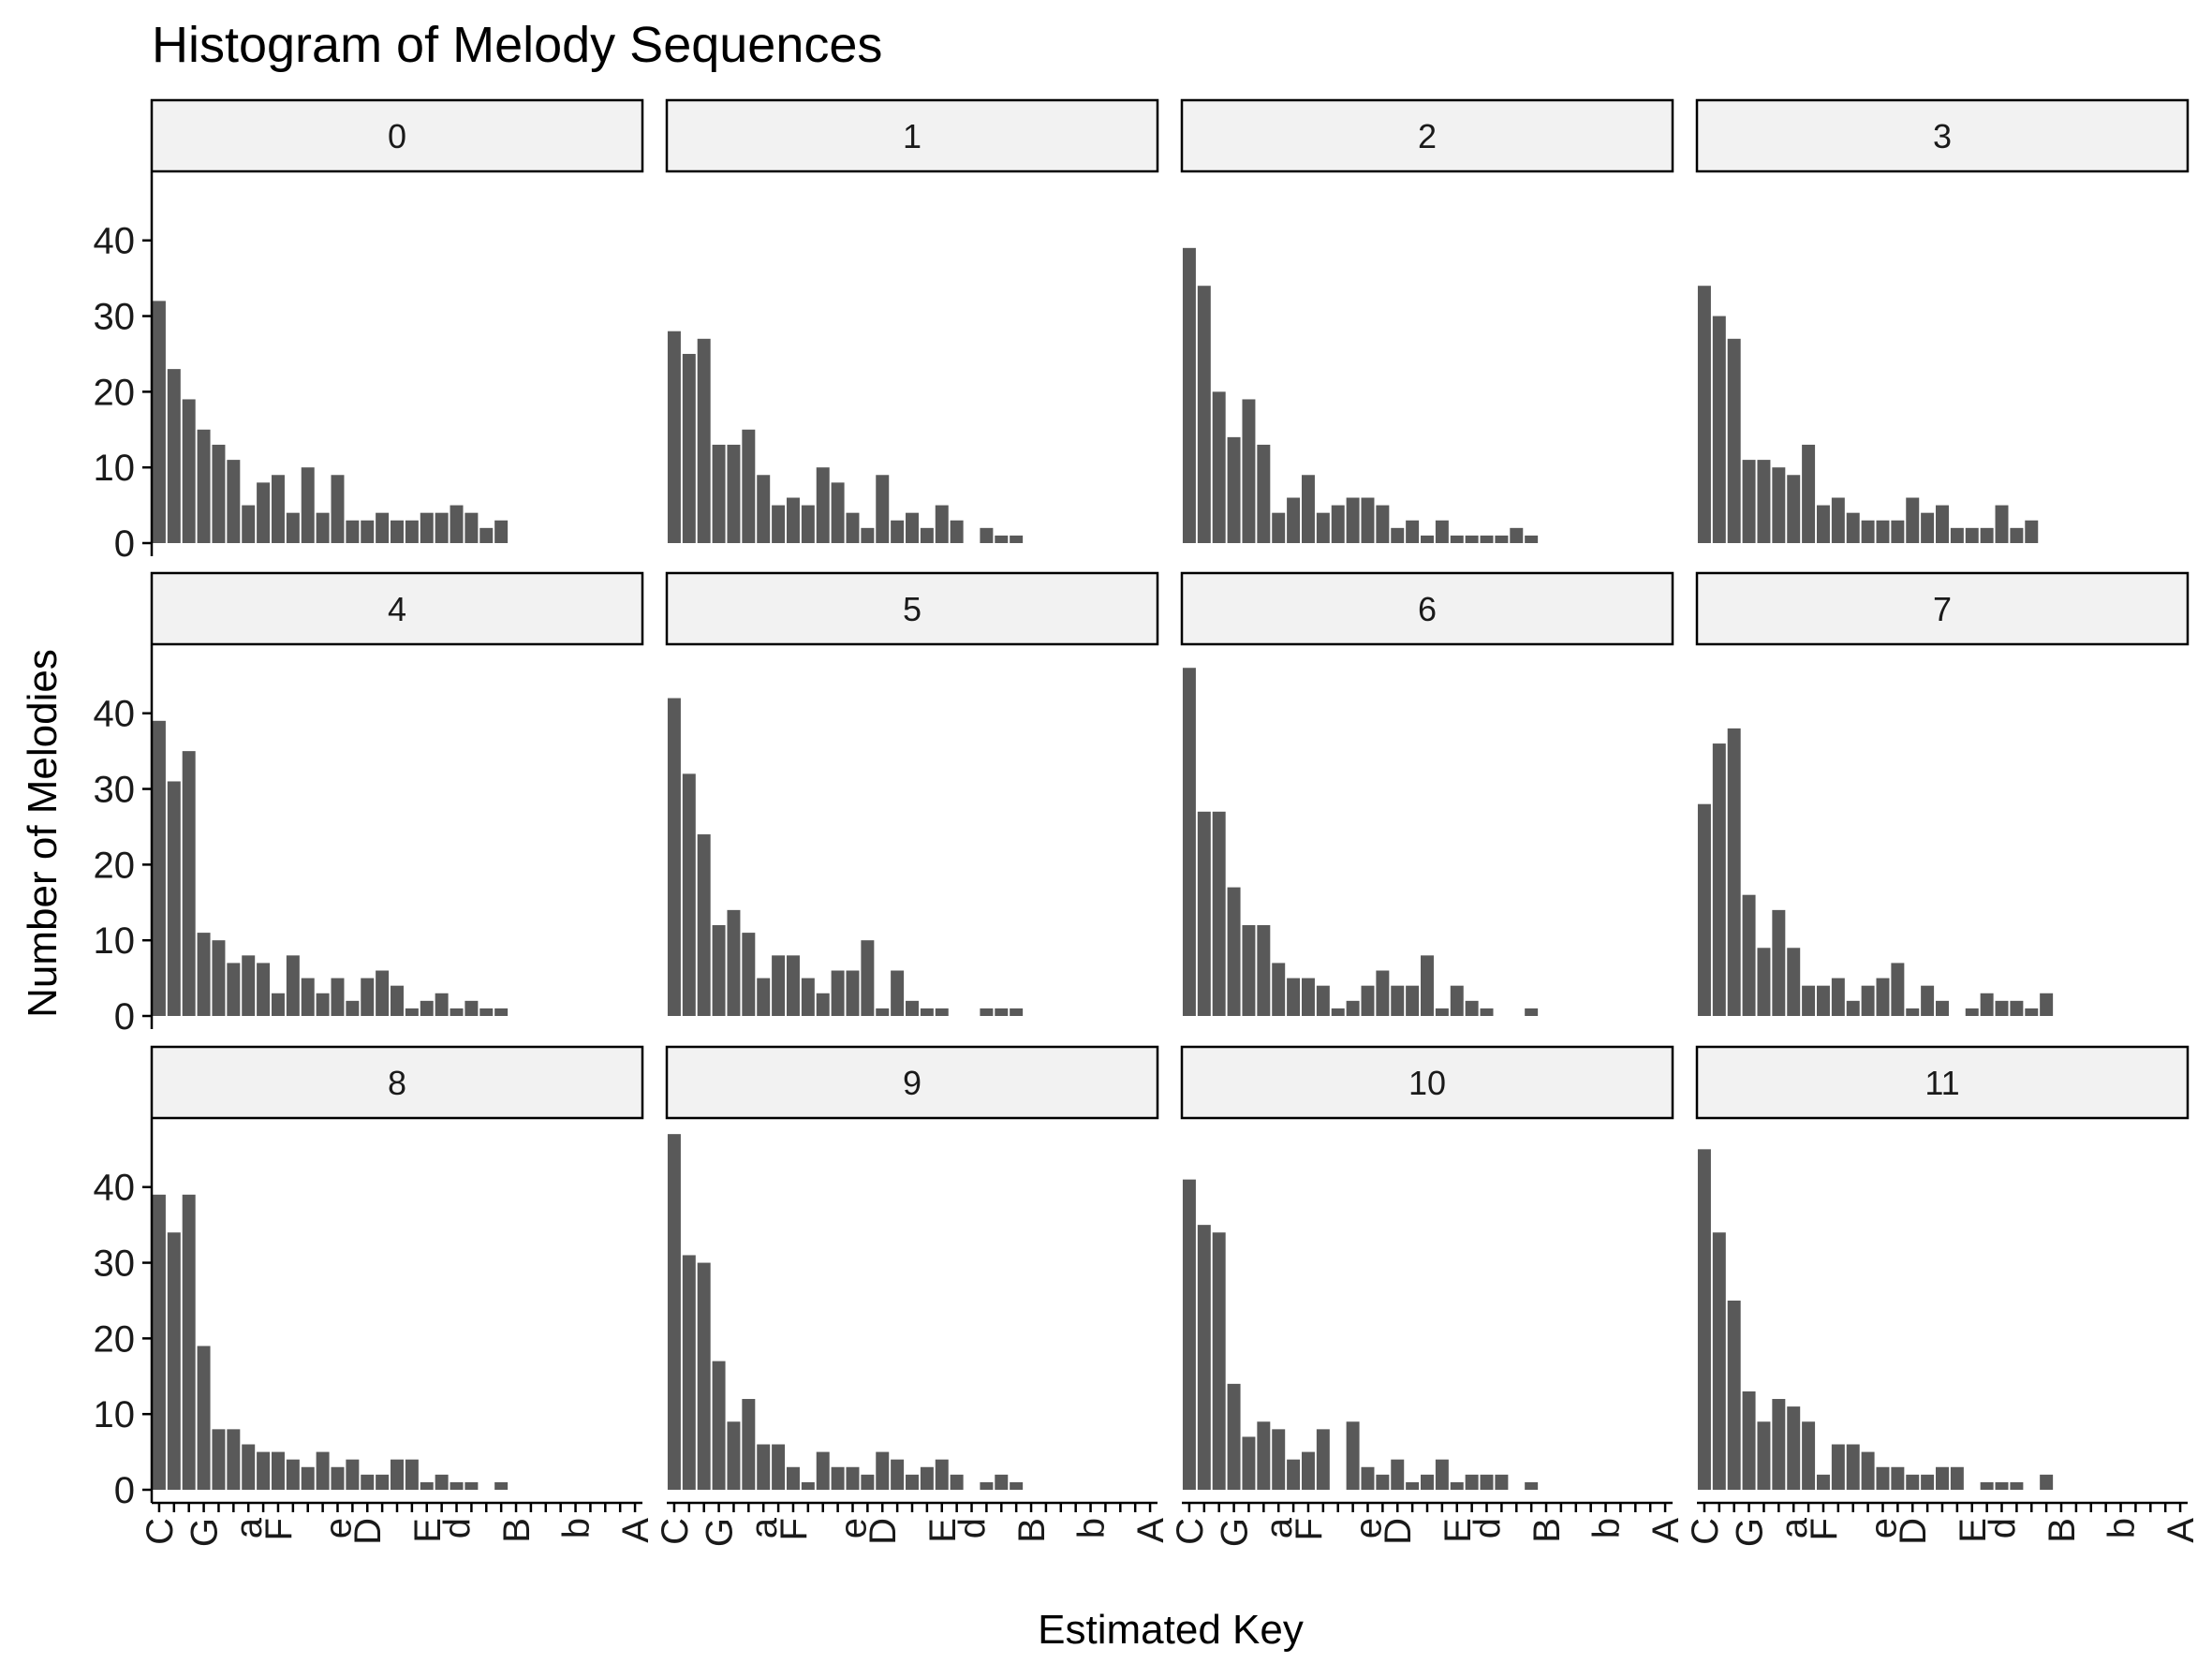  What do you see at coordinates (115, 1188) in the screenshot?
I see `y-tick-label: 40` at bounding box center [115, 1188].